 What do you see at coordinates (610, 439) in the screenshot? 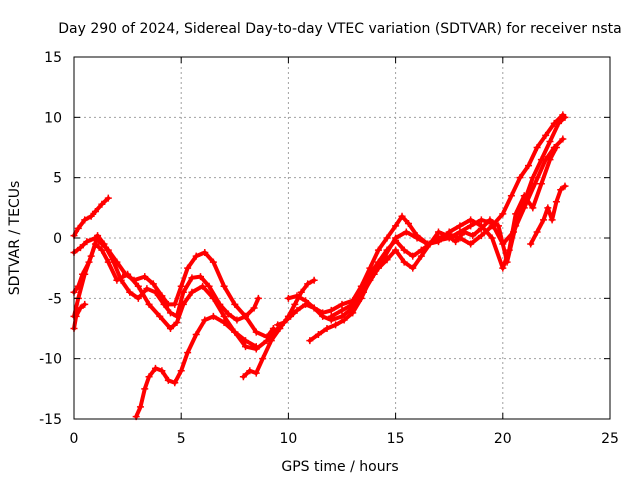
I see `x-tick-label: 25` at bounding box center [610, 439].